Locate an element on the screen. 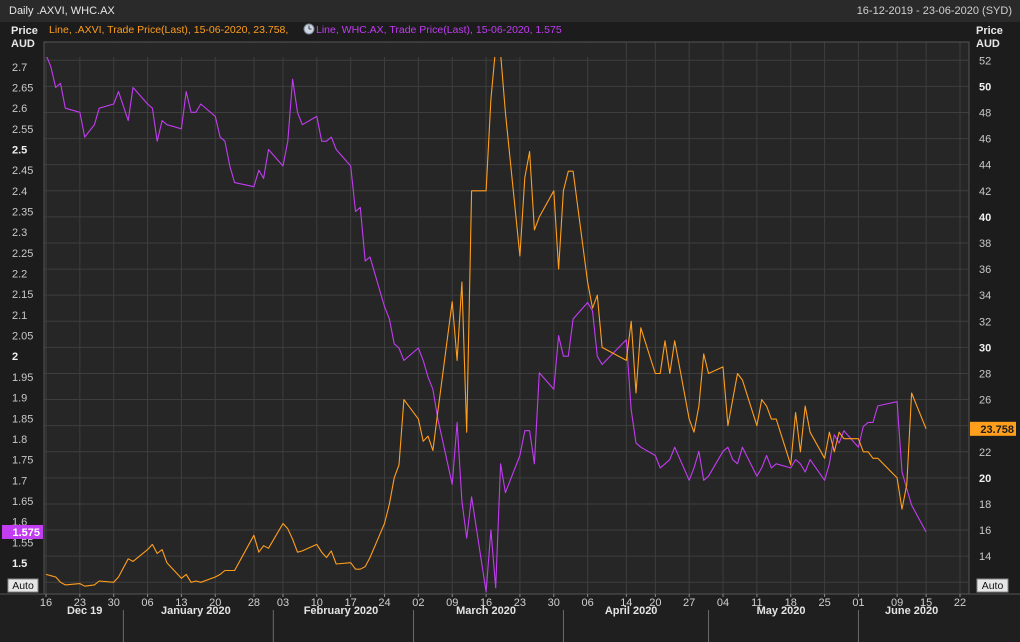 The image size is (1020, 642). left-axis-tick-label: 1.9 is located at coordinates (19, 399).